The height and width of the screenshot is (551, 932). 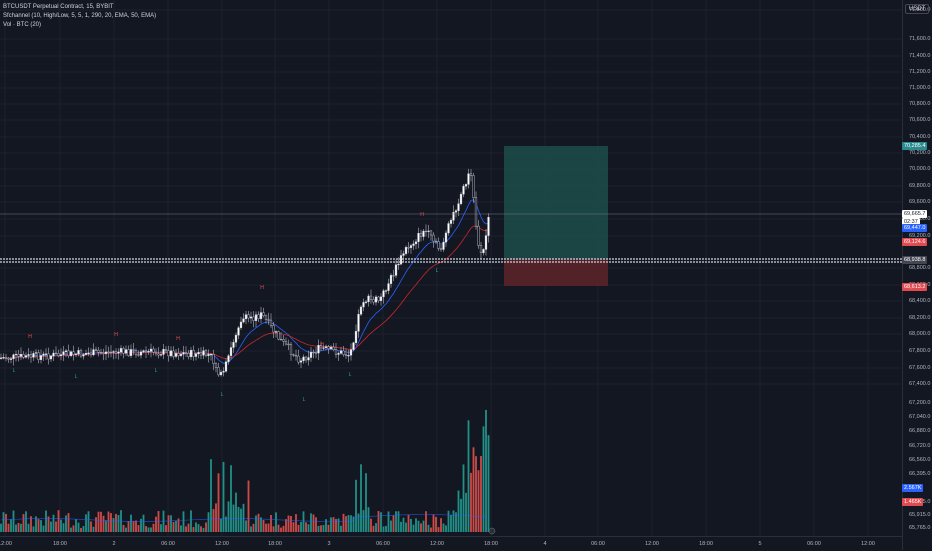 I want to click on price-tick: 67,600.0, so click(x=920, y=368).